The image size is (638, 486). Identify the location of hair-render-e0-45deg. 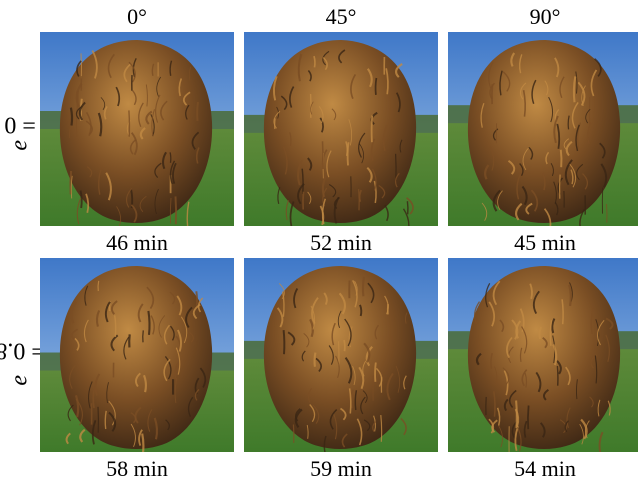
(341, 129).